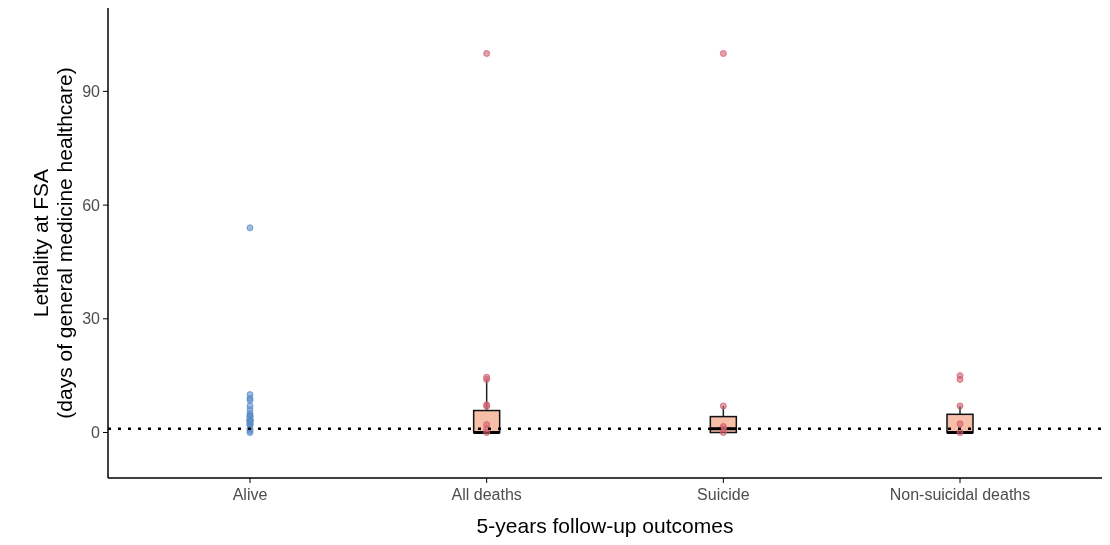 This screenshot has height=545, width=1110. I want to click on y-axis-title: Lethality at FSA (days of general medicine healthcare), so click(52, 243).